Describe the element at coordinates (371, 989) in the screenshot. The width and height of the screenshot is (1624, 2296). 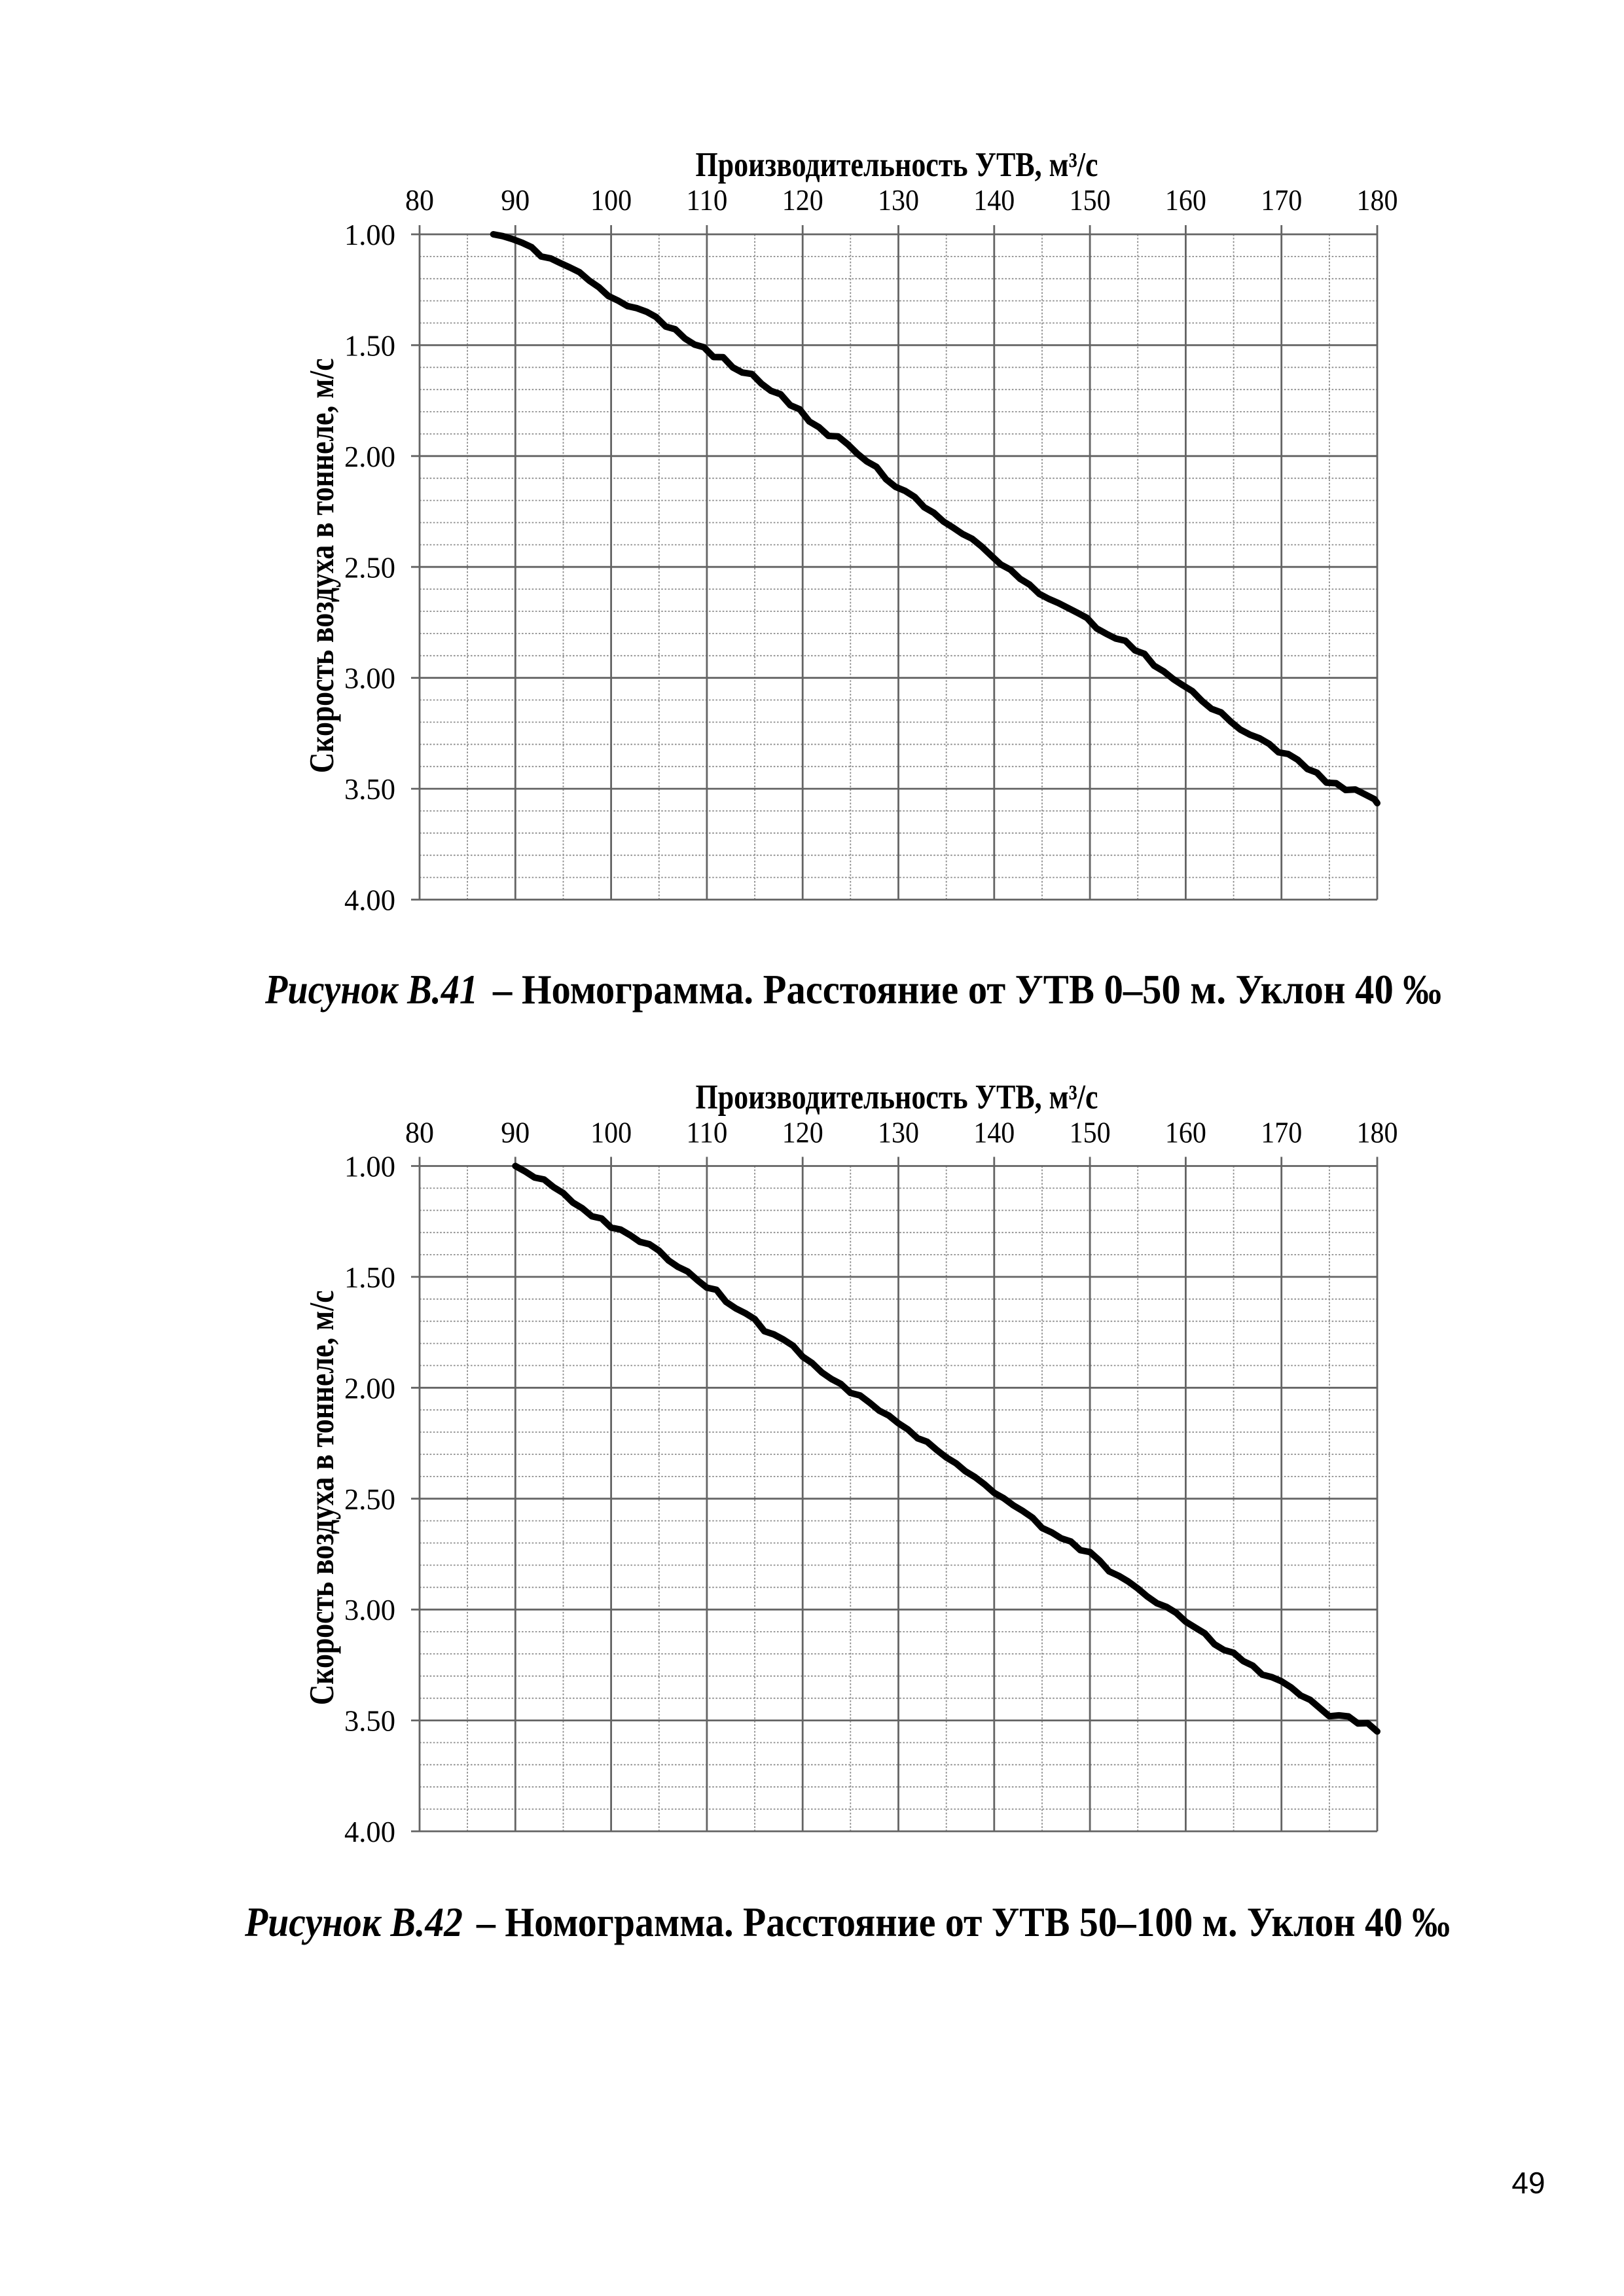
I see `svg-text: Рисунок В.41` at that location.